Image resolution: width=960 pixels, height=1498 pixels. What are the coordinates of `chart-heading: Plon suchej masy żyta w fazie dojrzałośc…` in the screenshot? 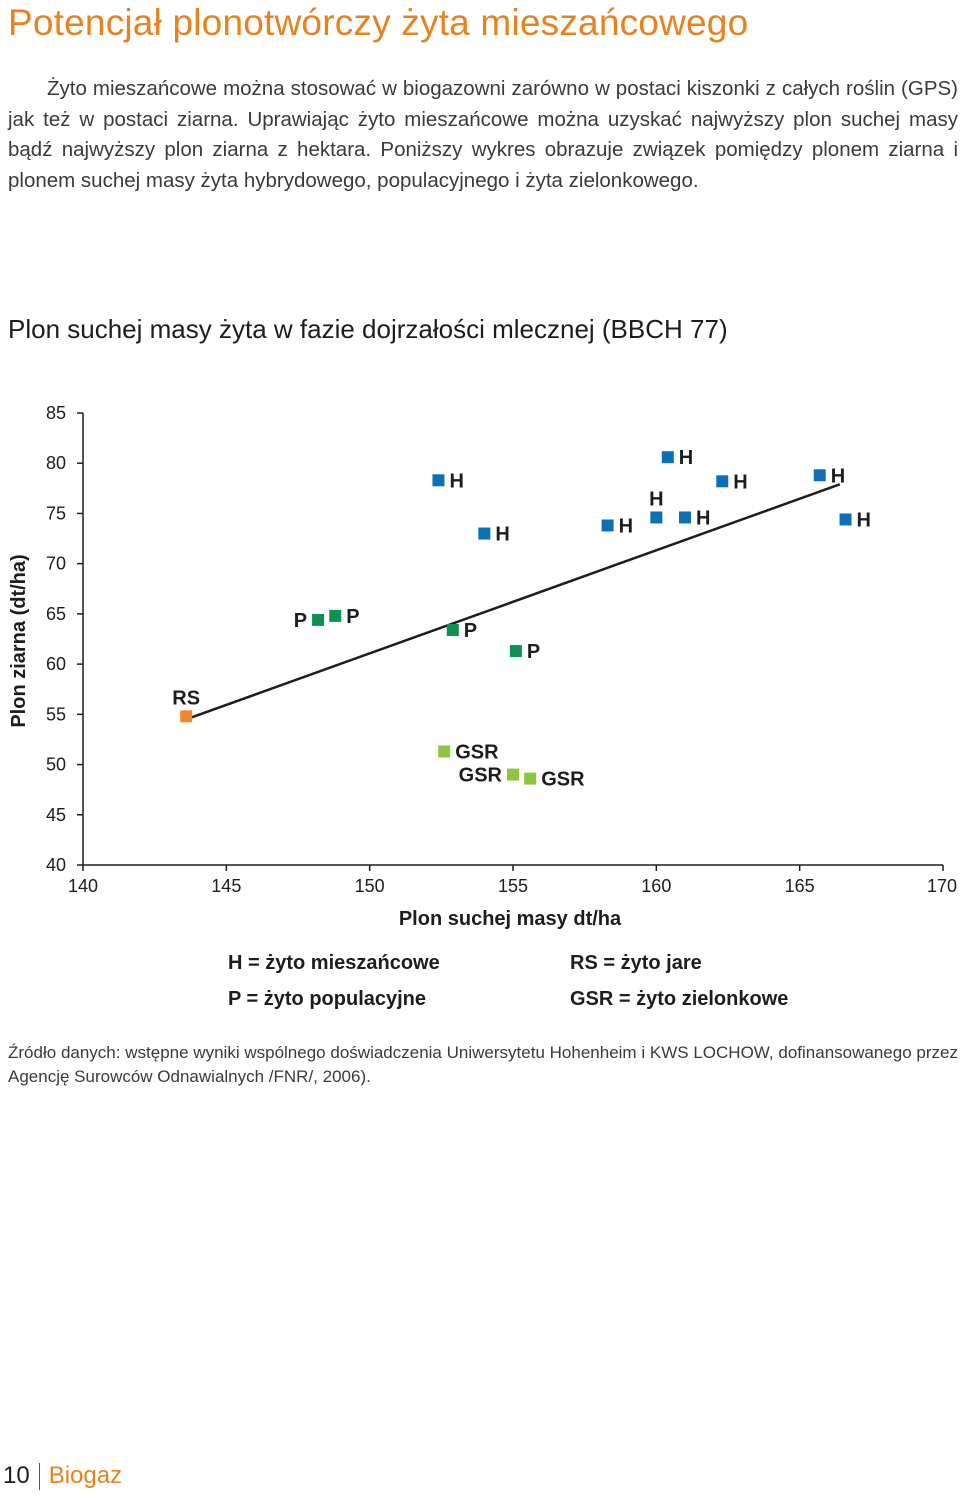 It's located at (368, 329).